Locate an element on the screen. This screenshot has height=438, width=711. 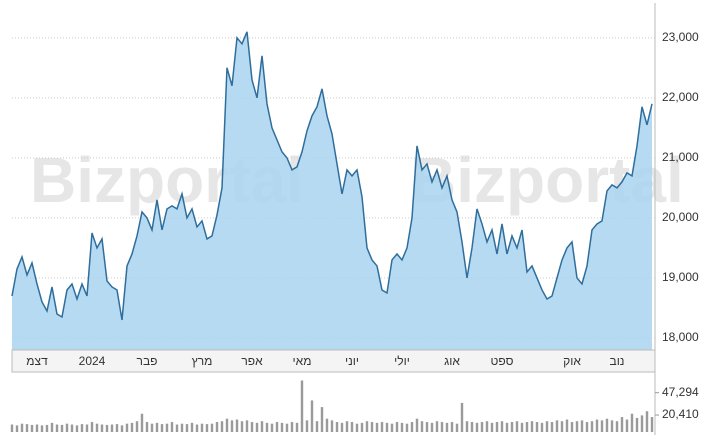
y-tick-label: 47,294 is located at coordinates (680, 392).